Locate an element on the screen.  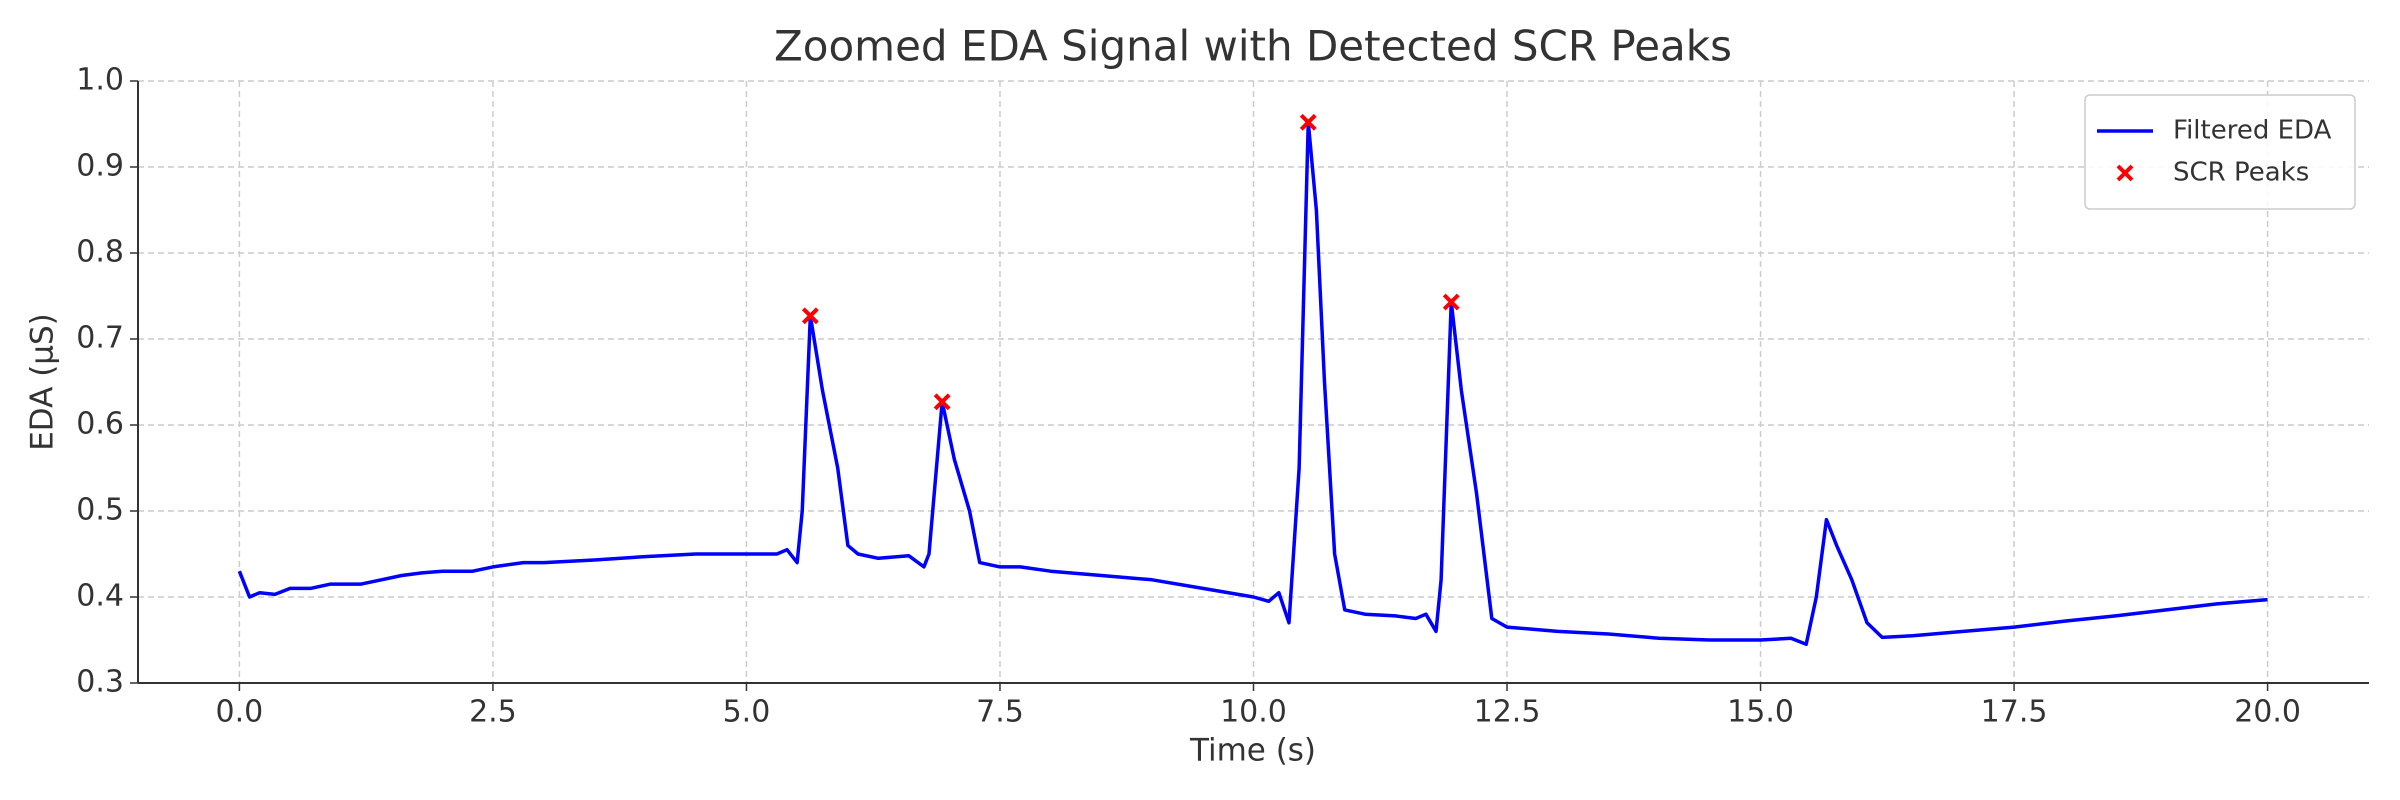
x-tick-label: 20.0 is located at coordinates (2267, 712).